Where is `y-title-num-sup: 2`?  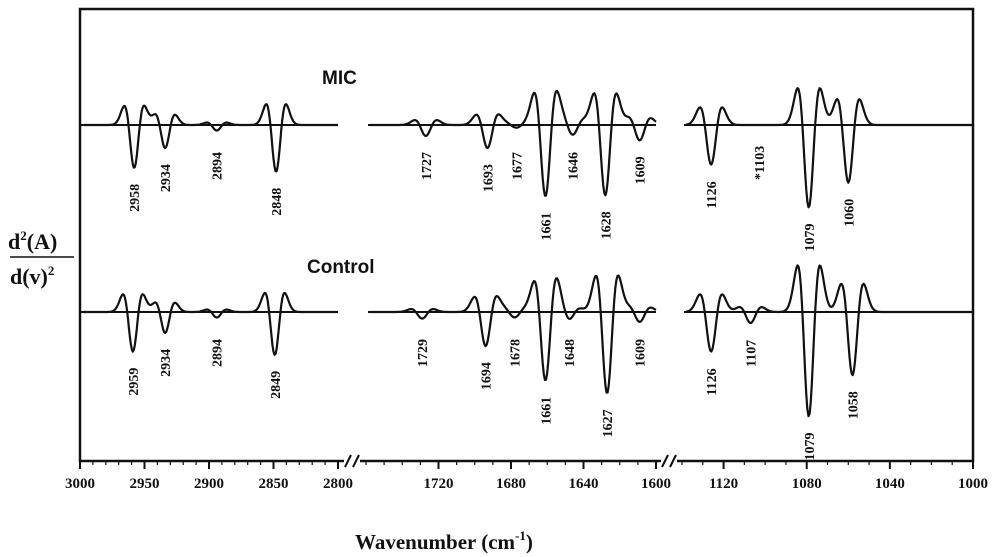
y-title-num-sup: 2 is located at coordinates (23, 235).